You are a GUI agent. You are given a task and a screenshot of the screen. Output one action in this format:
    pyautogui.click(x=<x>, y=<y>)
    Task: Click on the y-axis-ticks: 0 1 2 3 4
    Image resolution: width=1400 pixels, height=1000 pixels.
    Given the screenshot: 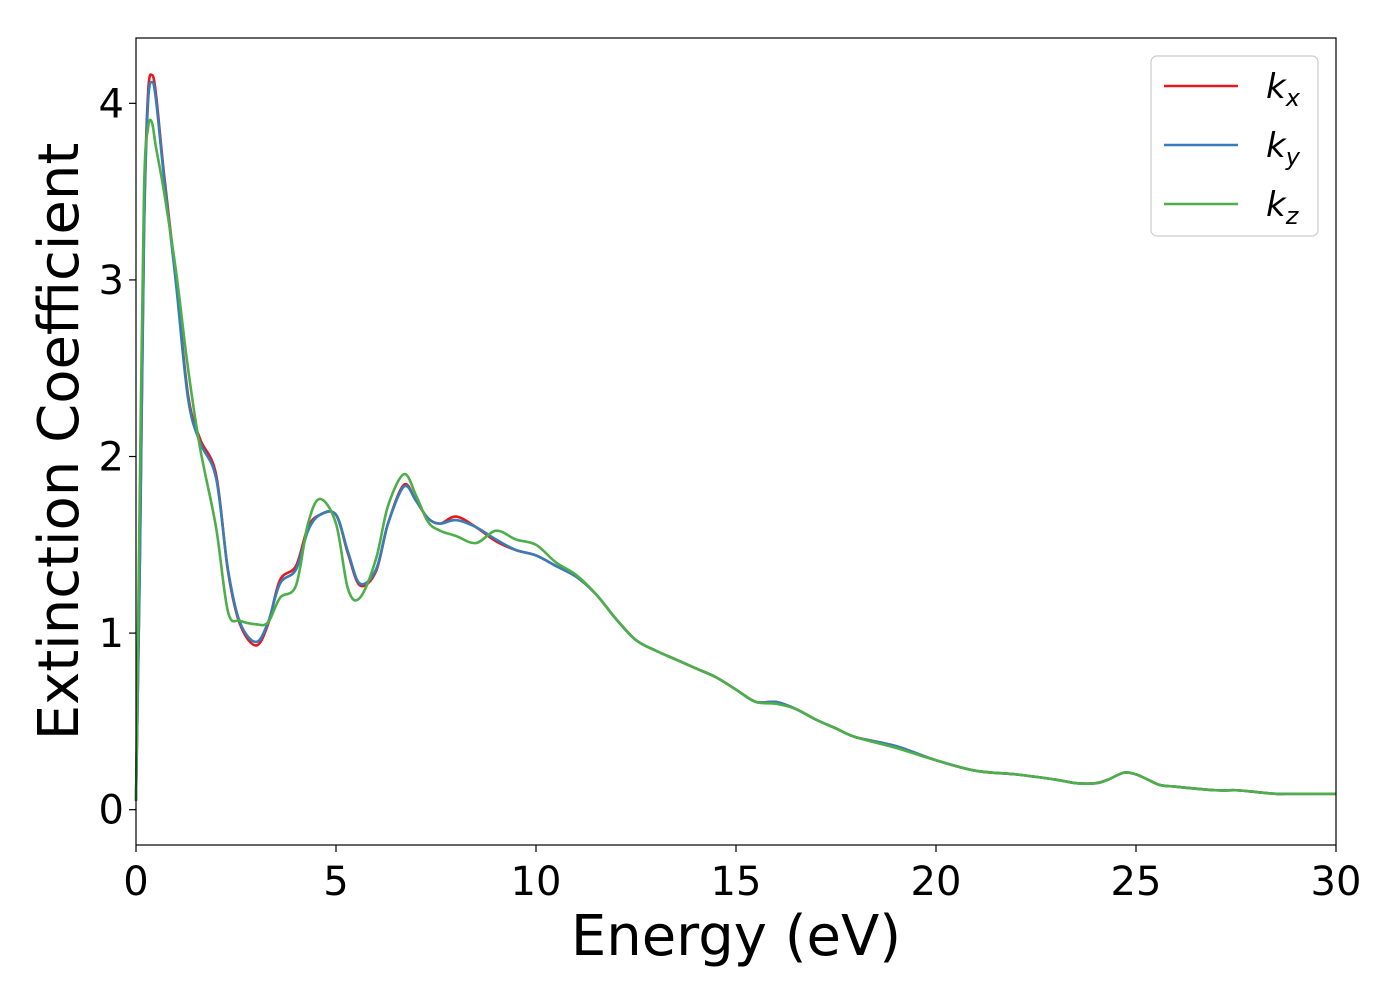 What is the action you would take?
    pyautogui.click(x=117, y=457)
    